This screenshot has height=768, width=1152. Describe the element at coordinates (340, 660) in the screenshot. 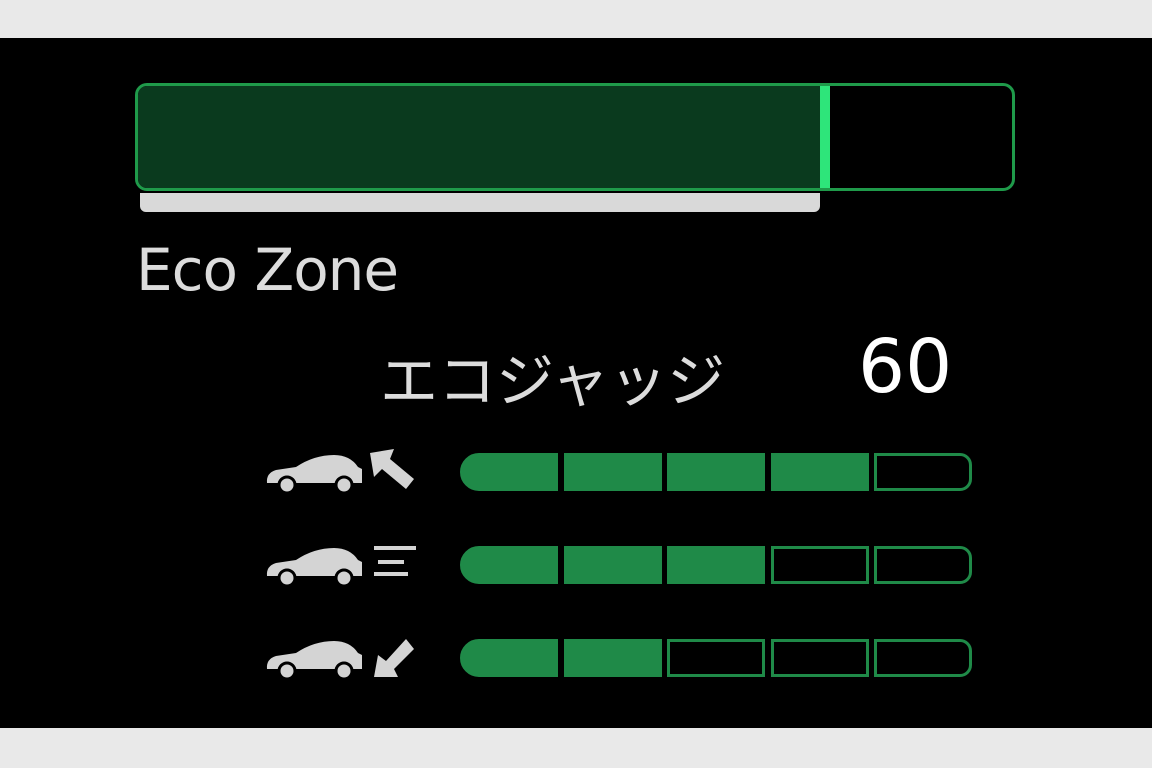

I see `car-deceleration-icon` at that location.